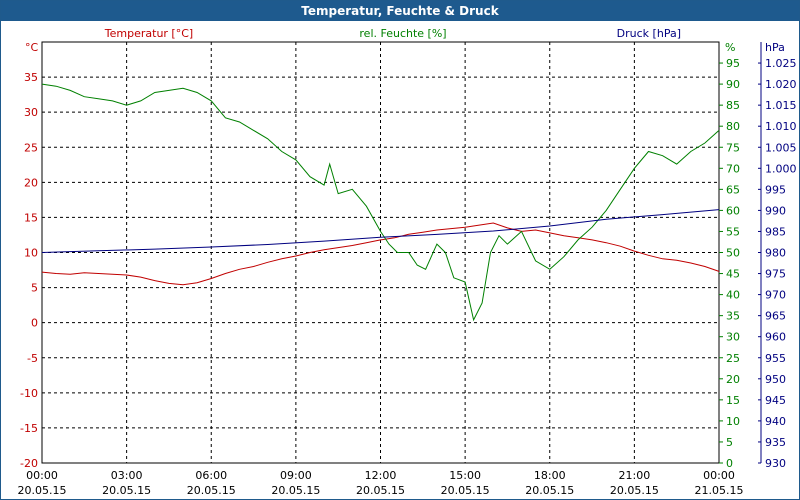 This screenshot has width=800, height=500. I want to click on pressure-tick-label: 1.005, so click(781, 147).